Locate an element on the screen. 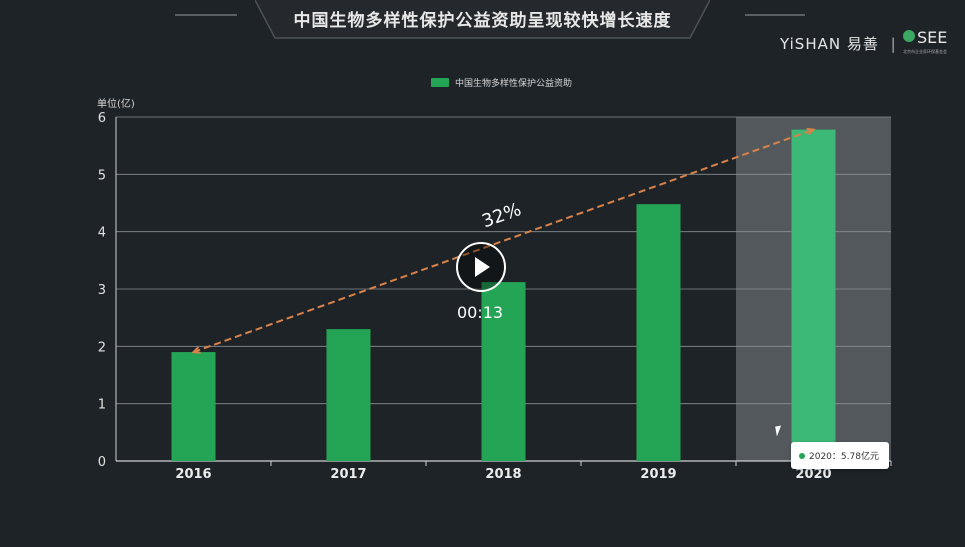 This screenshot has height=547, width=965. y-tick-label: 3 is located at coordinates (102, 290).